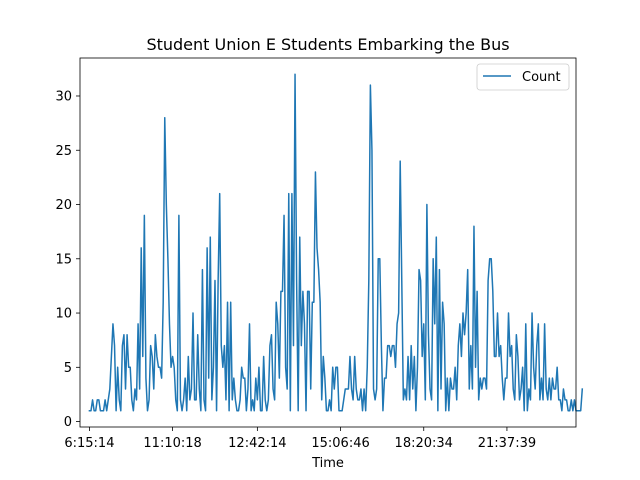 The height and width of the screenshot is (480, 640). What do you see at coordinates (68, 422) in the screenshot?
I see `y-tick-label: 0` at bounding box center [68, 422].